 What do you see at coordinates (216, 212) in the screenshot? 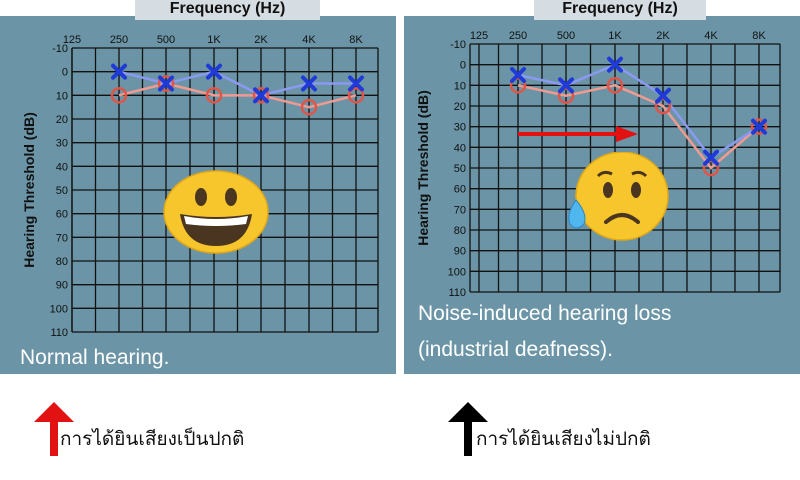
I see `grinning-face-icon` at bounding box center [216, 212].